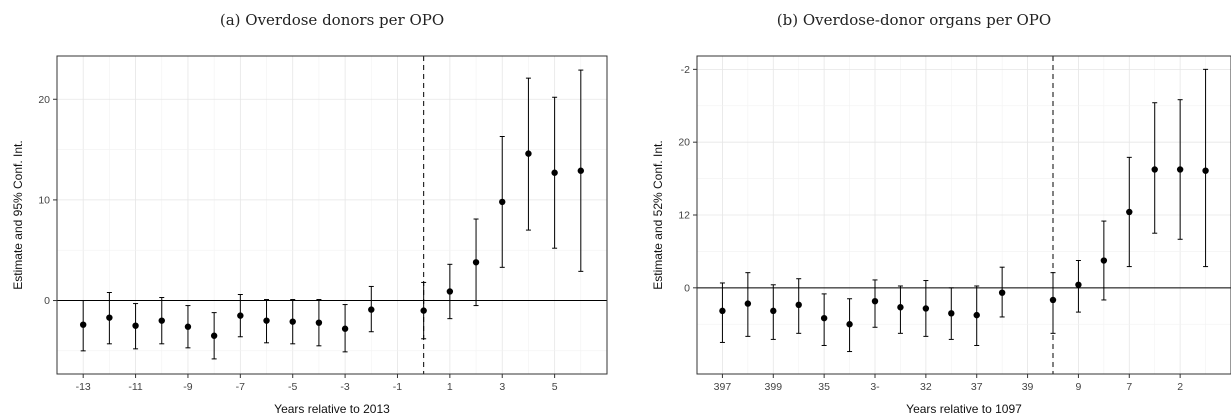  I want to click on x-tick-label: -11, so click(135, 387).